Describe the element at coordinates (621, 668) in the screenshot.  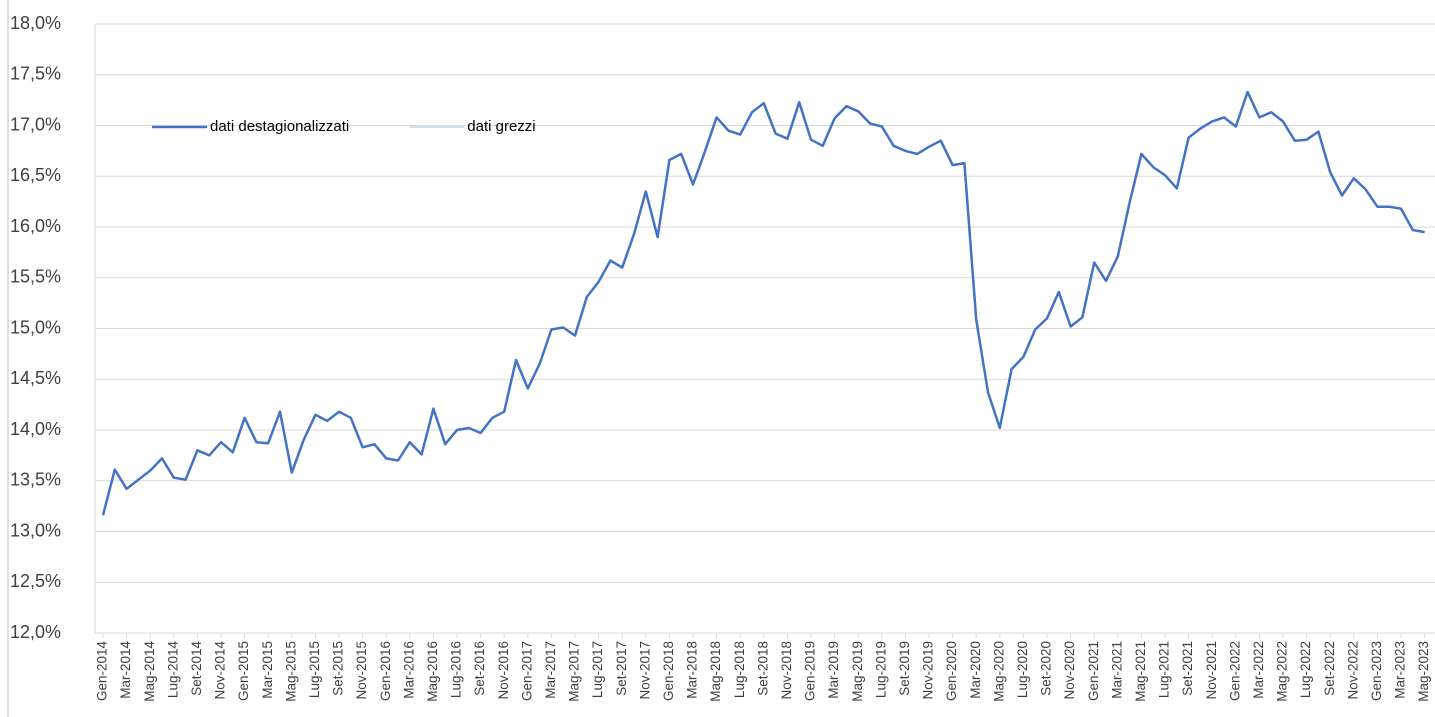
I see `x-tick-label: Set-2017` at that location.